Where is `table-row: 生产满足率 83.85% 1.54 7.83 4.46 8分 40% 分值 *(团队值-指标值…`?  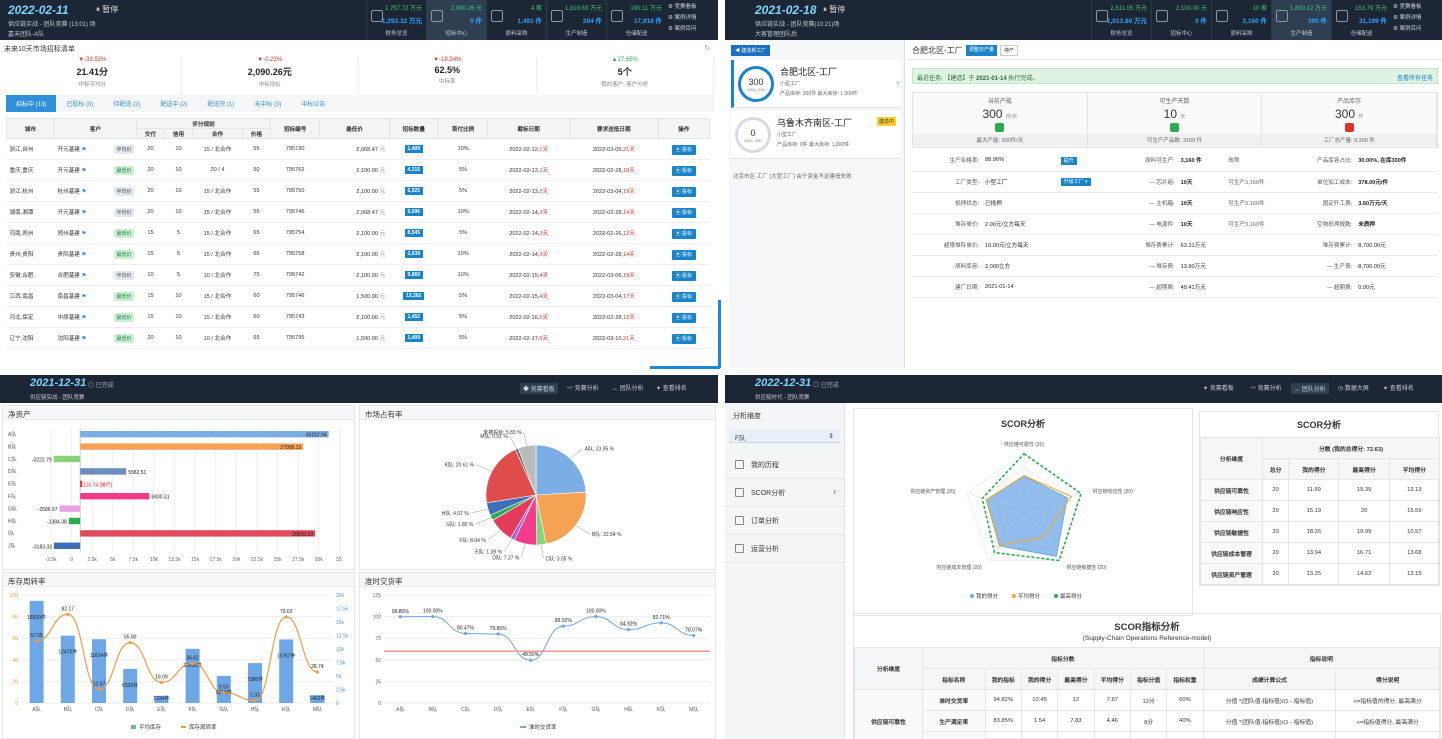
table-row: 生产满足率 83.85% 1.54 7.83 4.46 8分 40% 分值 *(团队值-指标值… is located at coordinates (1147, 721).